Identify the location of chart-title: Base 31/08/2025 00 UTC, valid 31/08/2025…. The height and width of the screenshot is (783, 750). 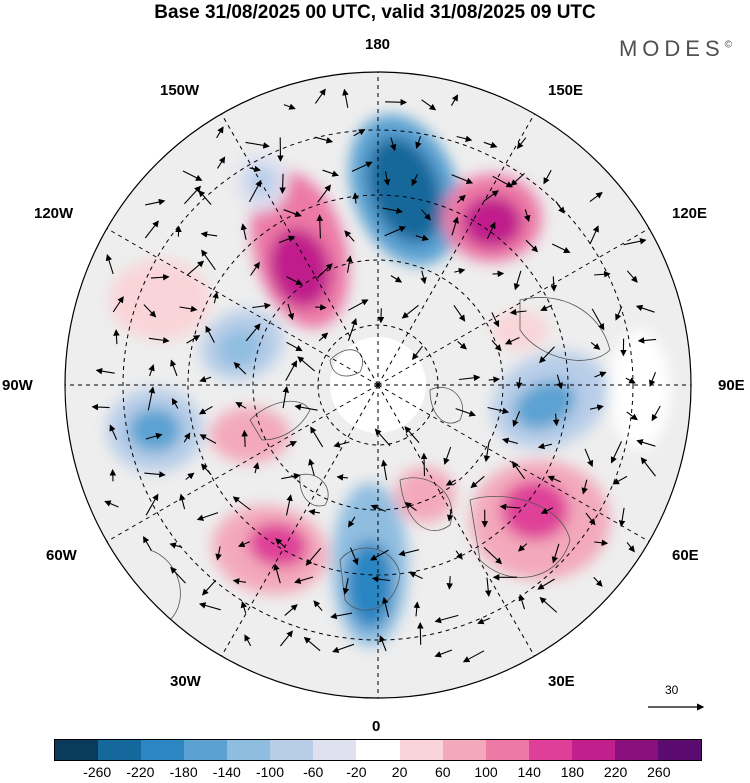
(375, 12).